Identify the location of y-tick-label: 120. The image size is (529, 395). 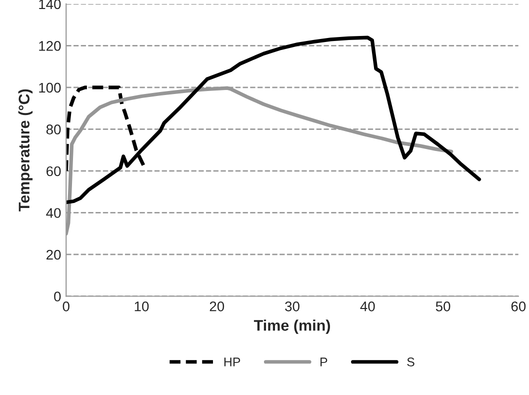
(50, 46).